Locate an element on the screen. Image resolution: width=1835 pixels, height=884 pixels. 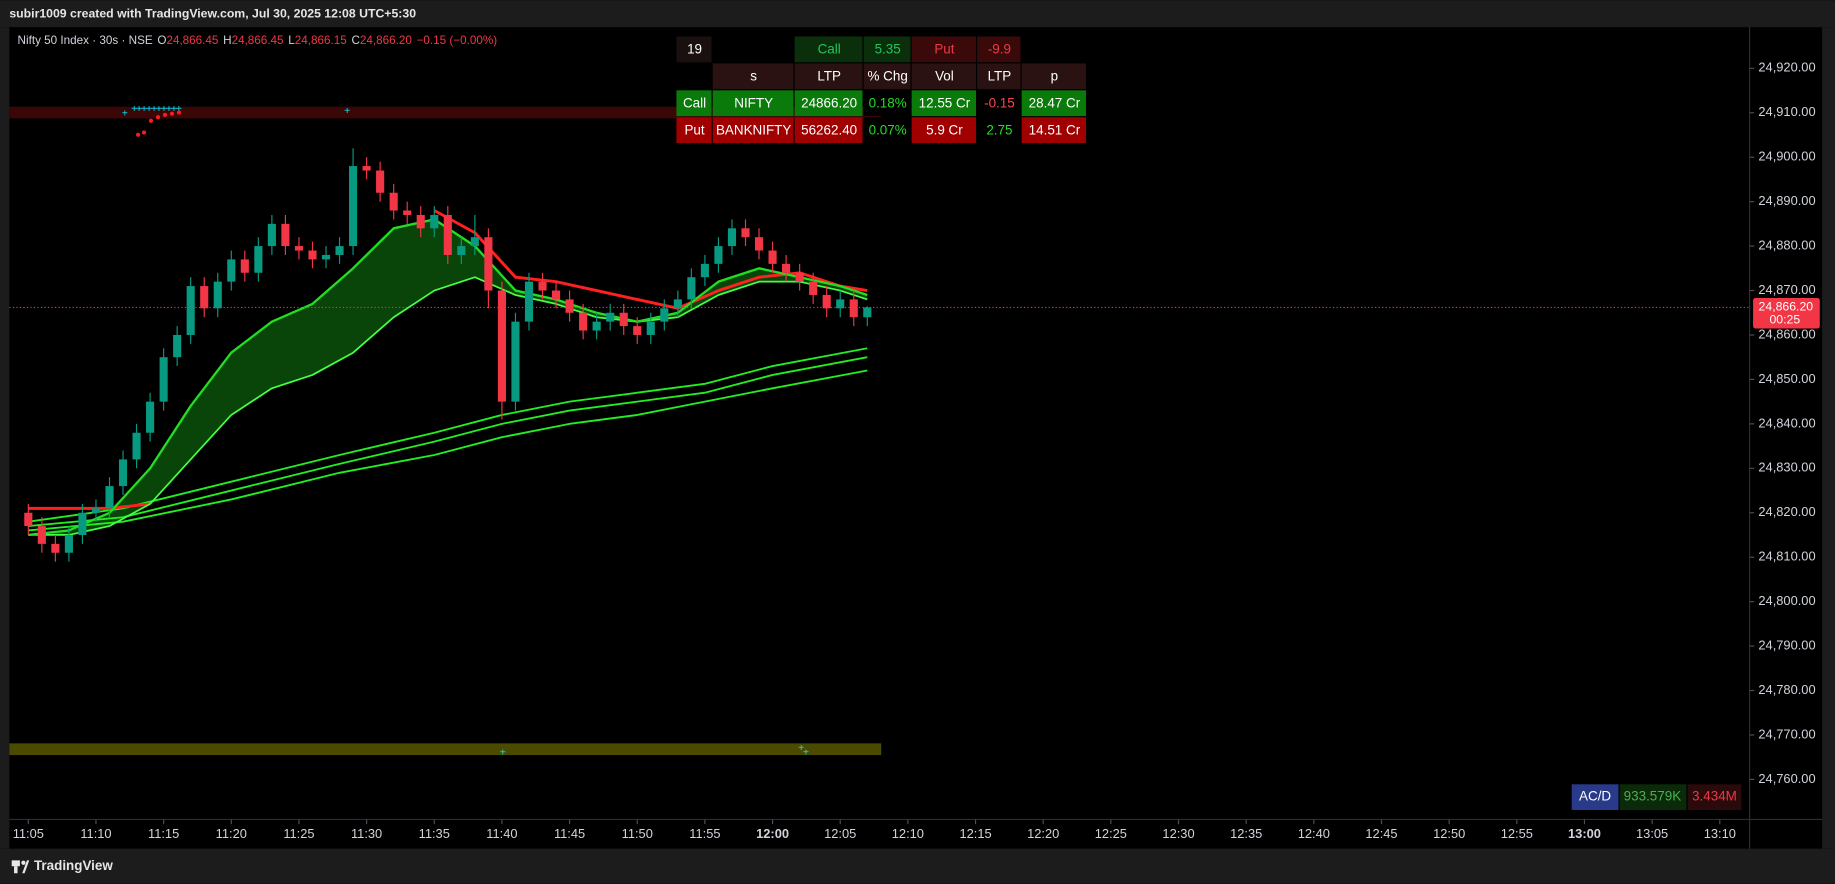
table-cell-text: 24866.20 is located at coordinates (829, 102).